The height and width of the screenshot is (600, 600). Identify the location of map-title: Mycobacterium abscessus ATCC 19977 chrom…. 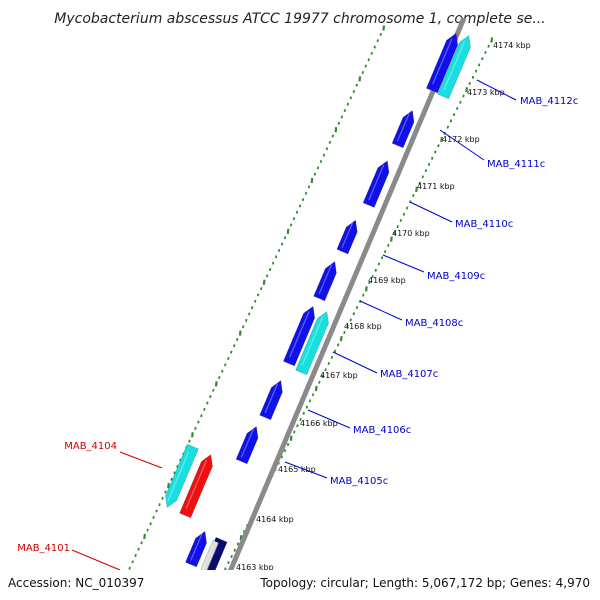
(299, 19).